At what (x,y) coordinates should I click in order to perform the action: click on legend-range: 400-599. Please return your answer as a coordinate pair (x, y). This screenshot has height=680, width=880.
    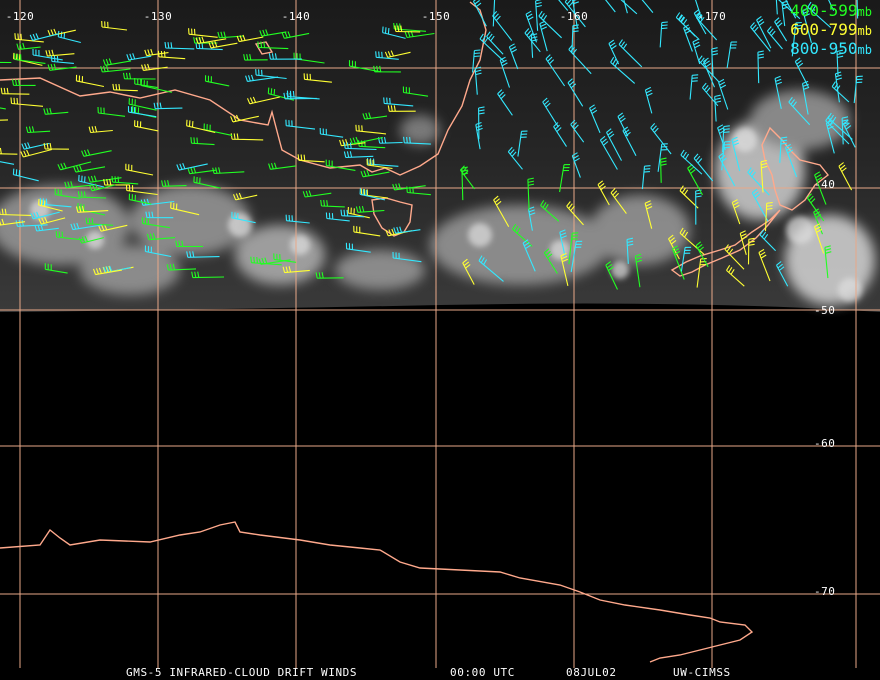
    Looking at the image, I should click on (824, 10).